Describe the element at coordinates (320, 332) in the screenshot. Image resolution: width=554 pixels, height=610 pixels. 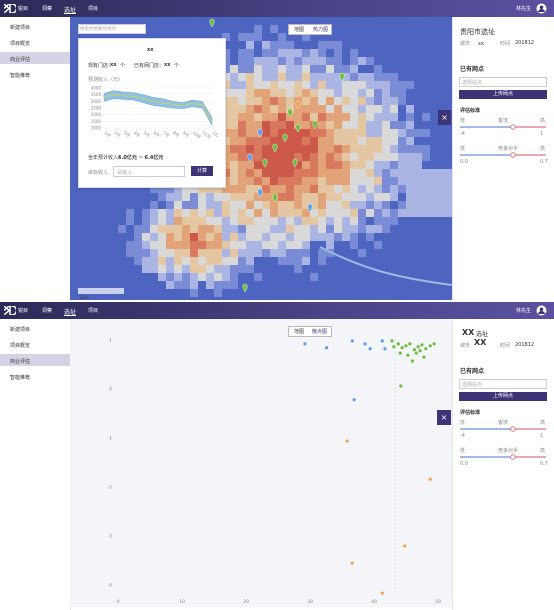
I see `toggle-item: 散点图` at that location.